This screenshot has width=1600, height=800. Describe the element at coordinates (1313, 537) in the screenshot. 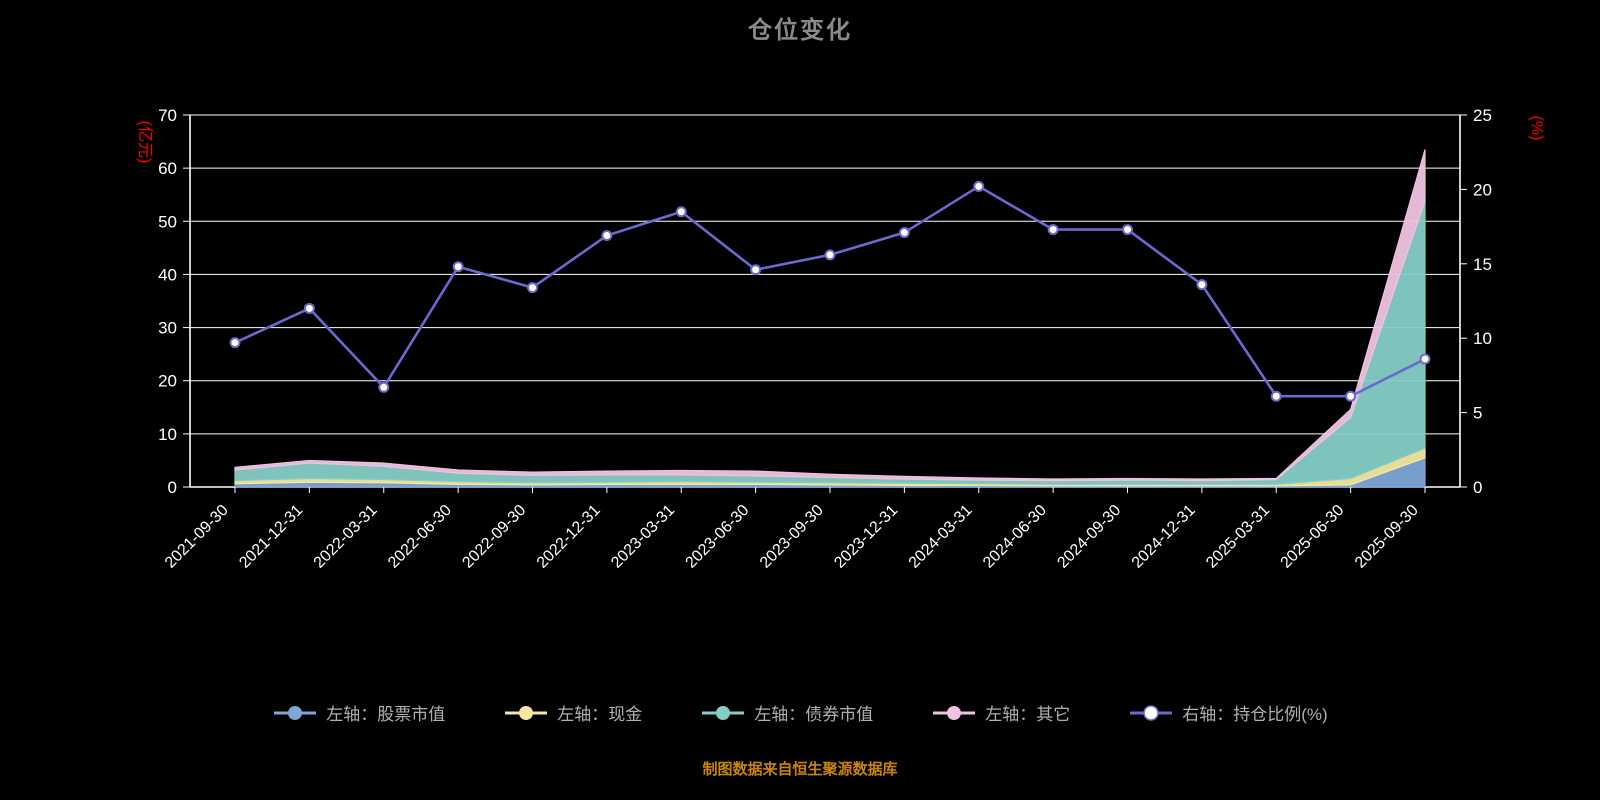

I see `svg-text: 2025-06-30` at that location.